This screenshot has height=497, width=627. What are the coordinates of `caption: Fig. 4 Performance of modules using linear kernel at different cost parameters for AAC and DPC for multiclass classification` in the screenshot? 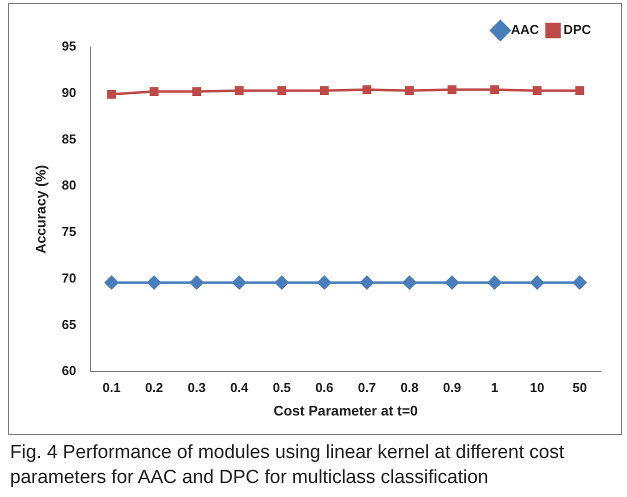 It's located at (288, 465).